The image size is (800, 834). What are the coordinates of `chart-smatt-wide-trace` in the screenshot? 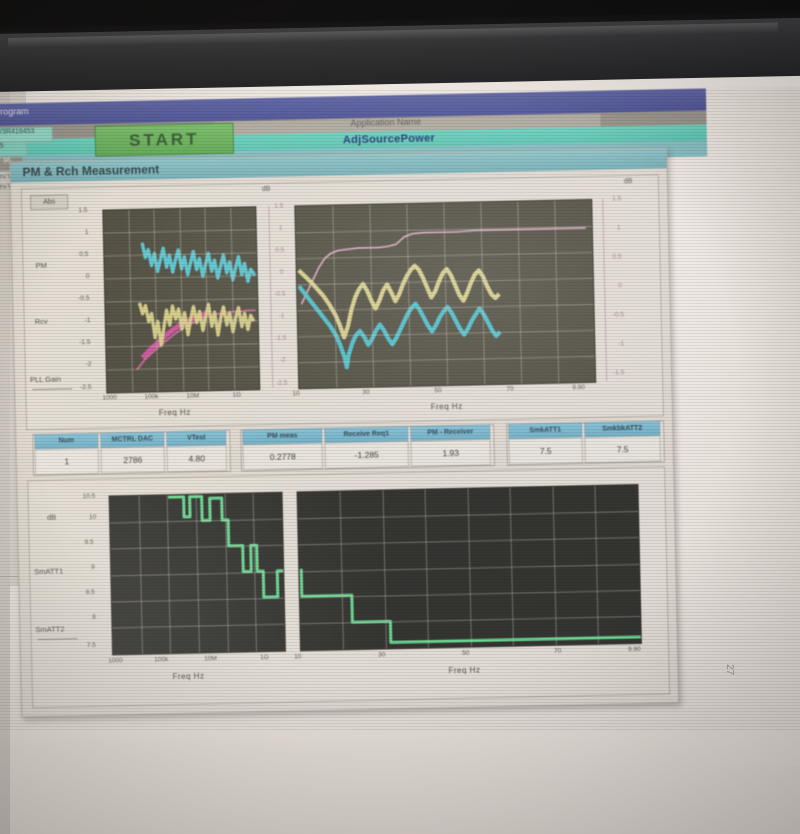 It's located at (226, 546).